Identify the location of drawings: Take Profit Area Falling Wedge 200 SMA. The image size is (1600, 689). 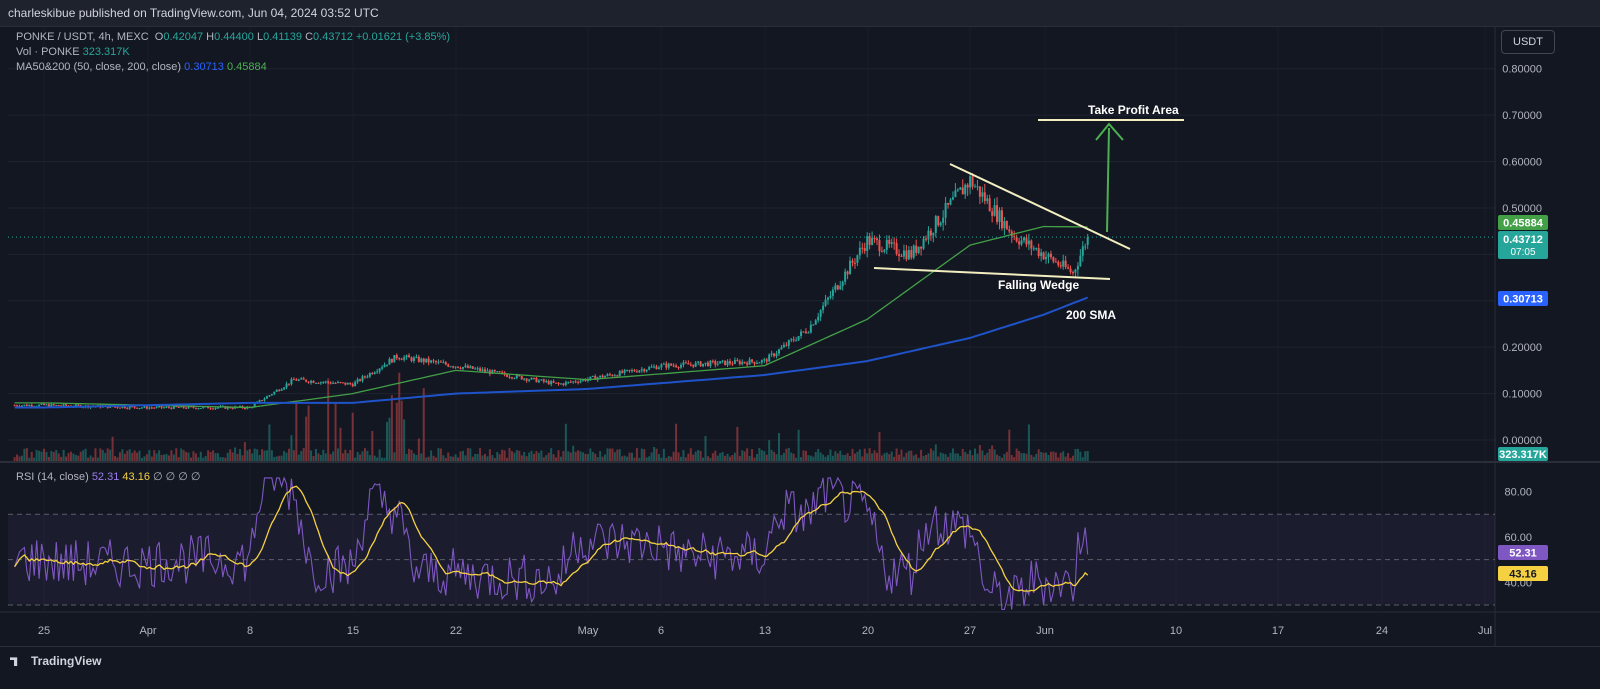
(1028, 212).